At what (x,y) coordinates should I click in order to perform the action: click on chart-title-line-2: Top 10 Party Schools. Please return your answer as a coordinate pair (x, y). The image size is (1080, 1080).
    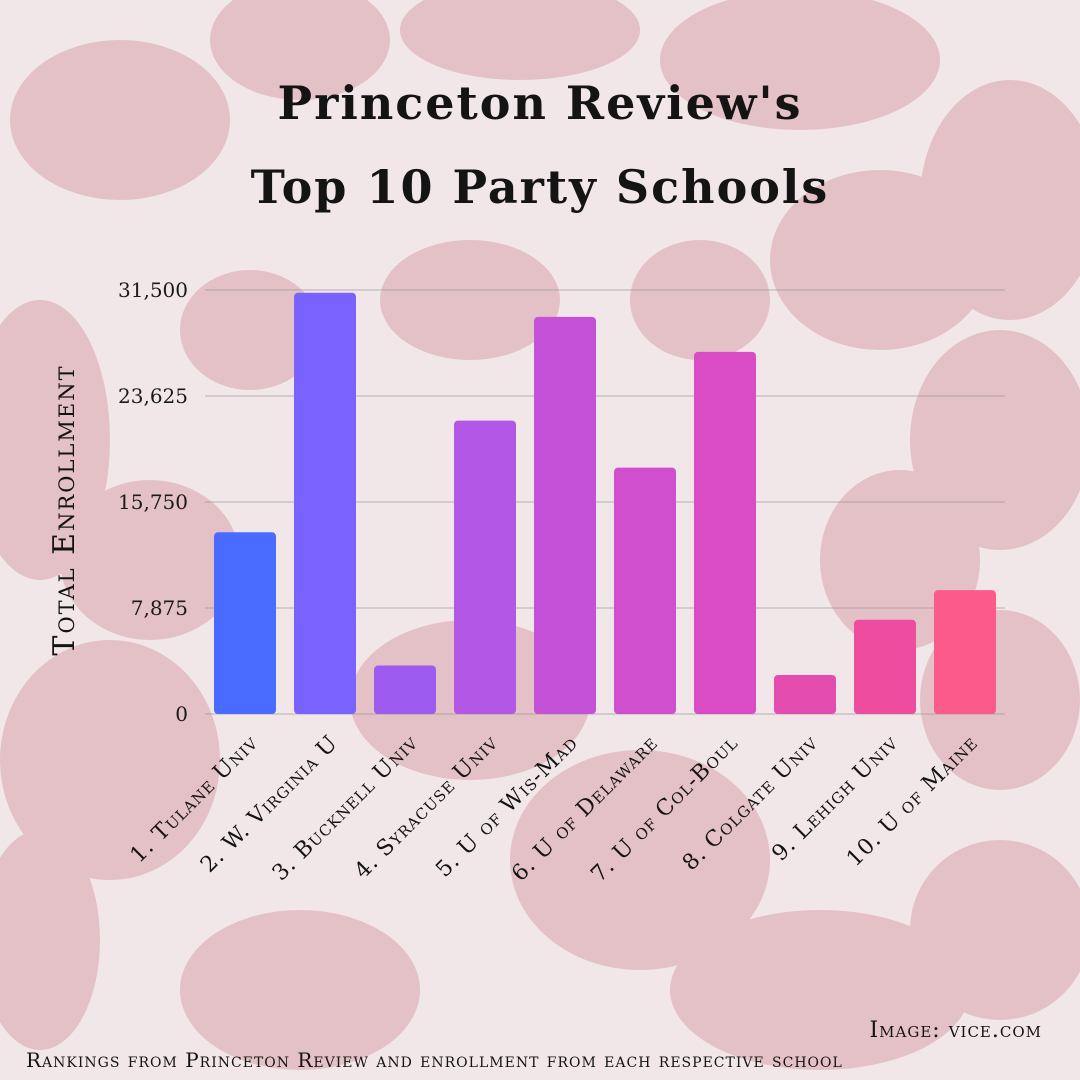
    Looking at the image, I should click on (540, 187).